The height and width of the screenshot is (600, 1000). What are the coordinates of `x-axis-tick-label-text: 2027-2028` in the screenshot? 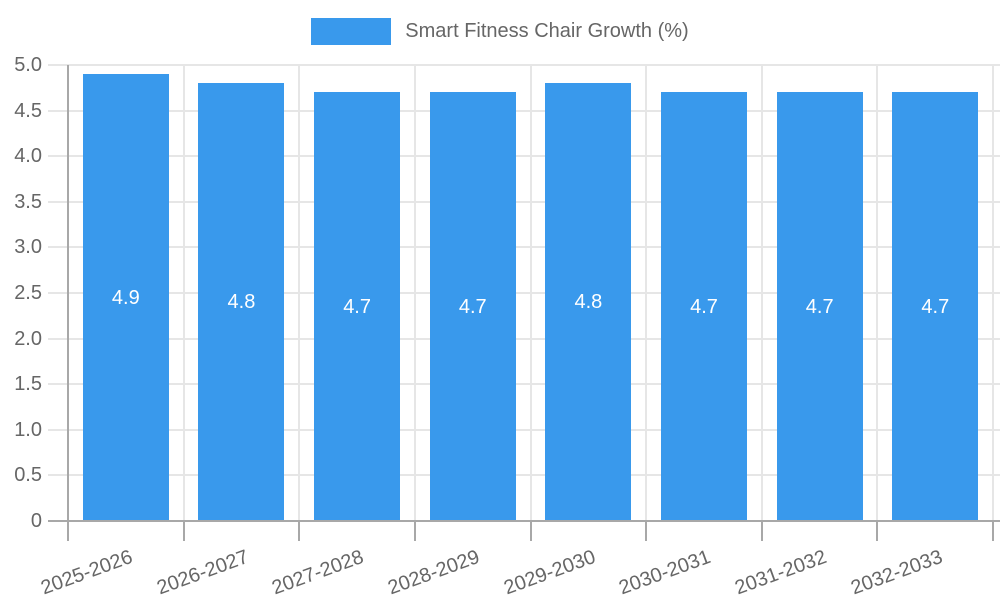 It's located at (318, 572).